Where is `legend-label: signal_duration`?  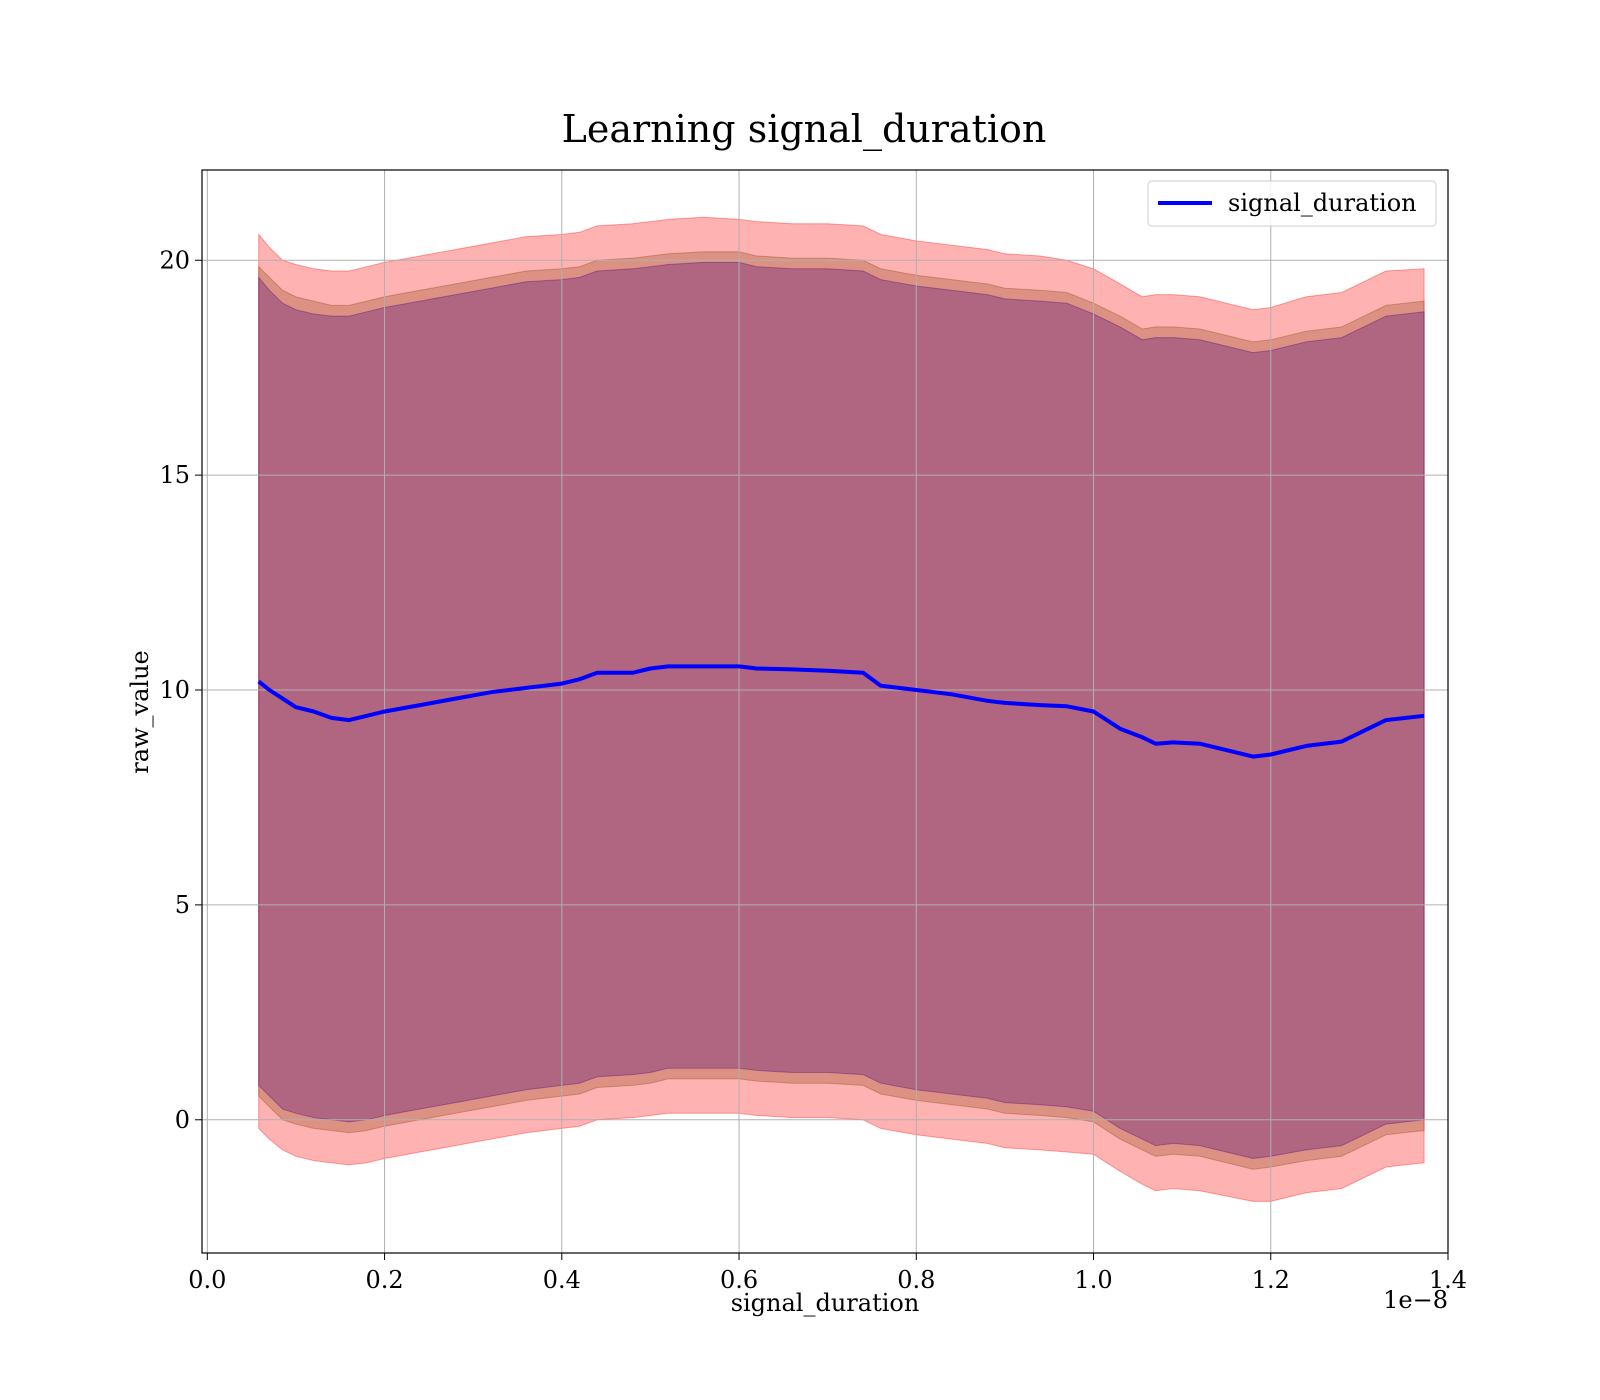 legend-label: signal_duration is located at coordinates (1322, 203).